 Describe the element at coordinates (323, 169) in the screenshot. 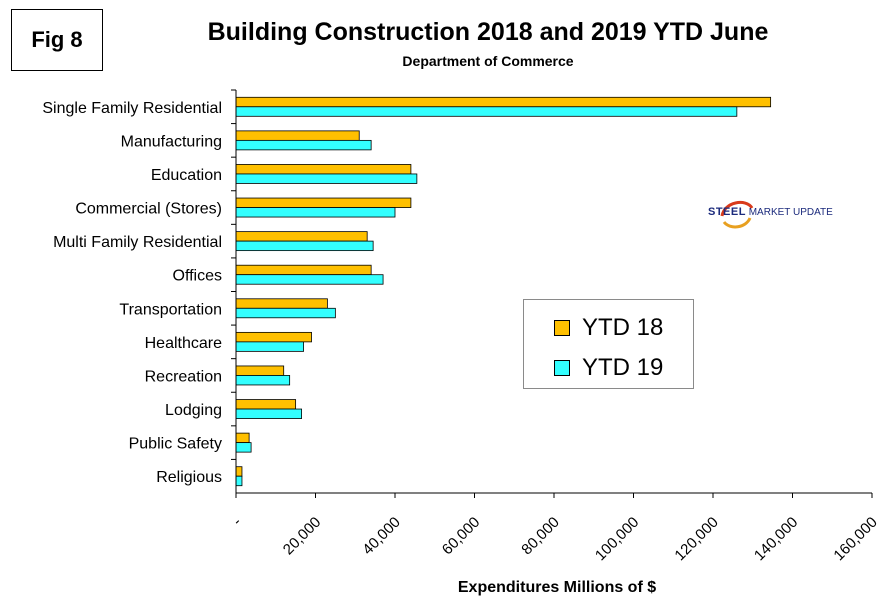

I see `bar-ytd-18-education` at that location.